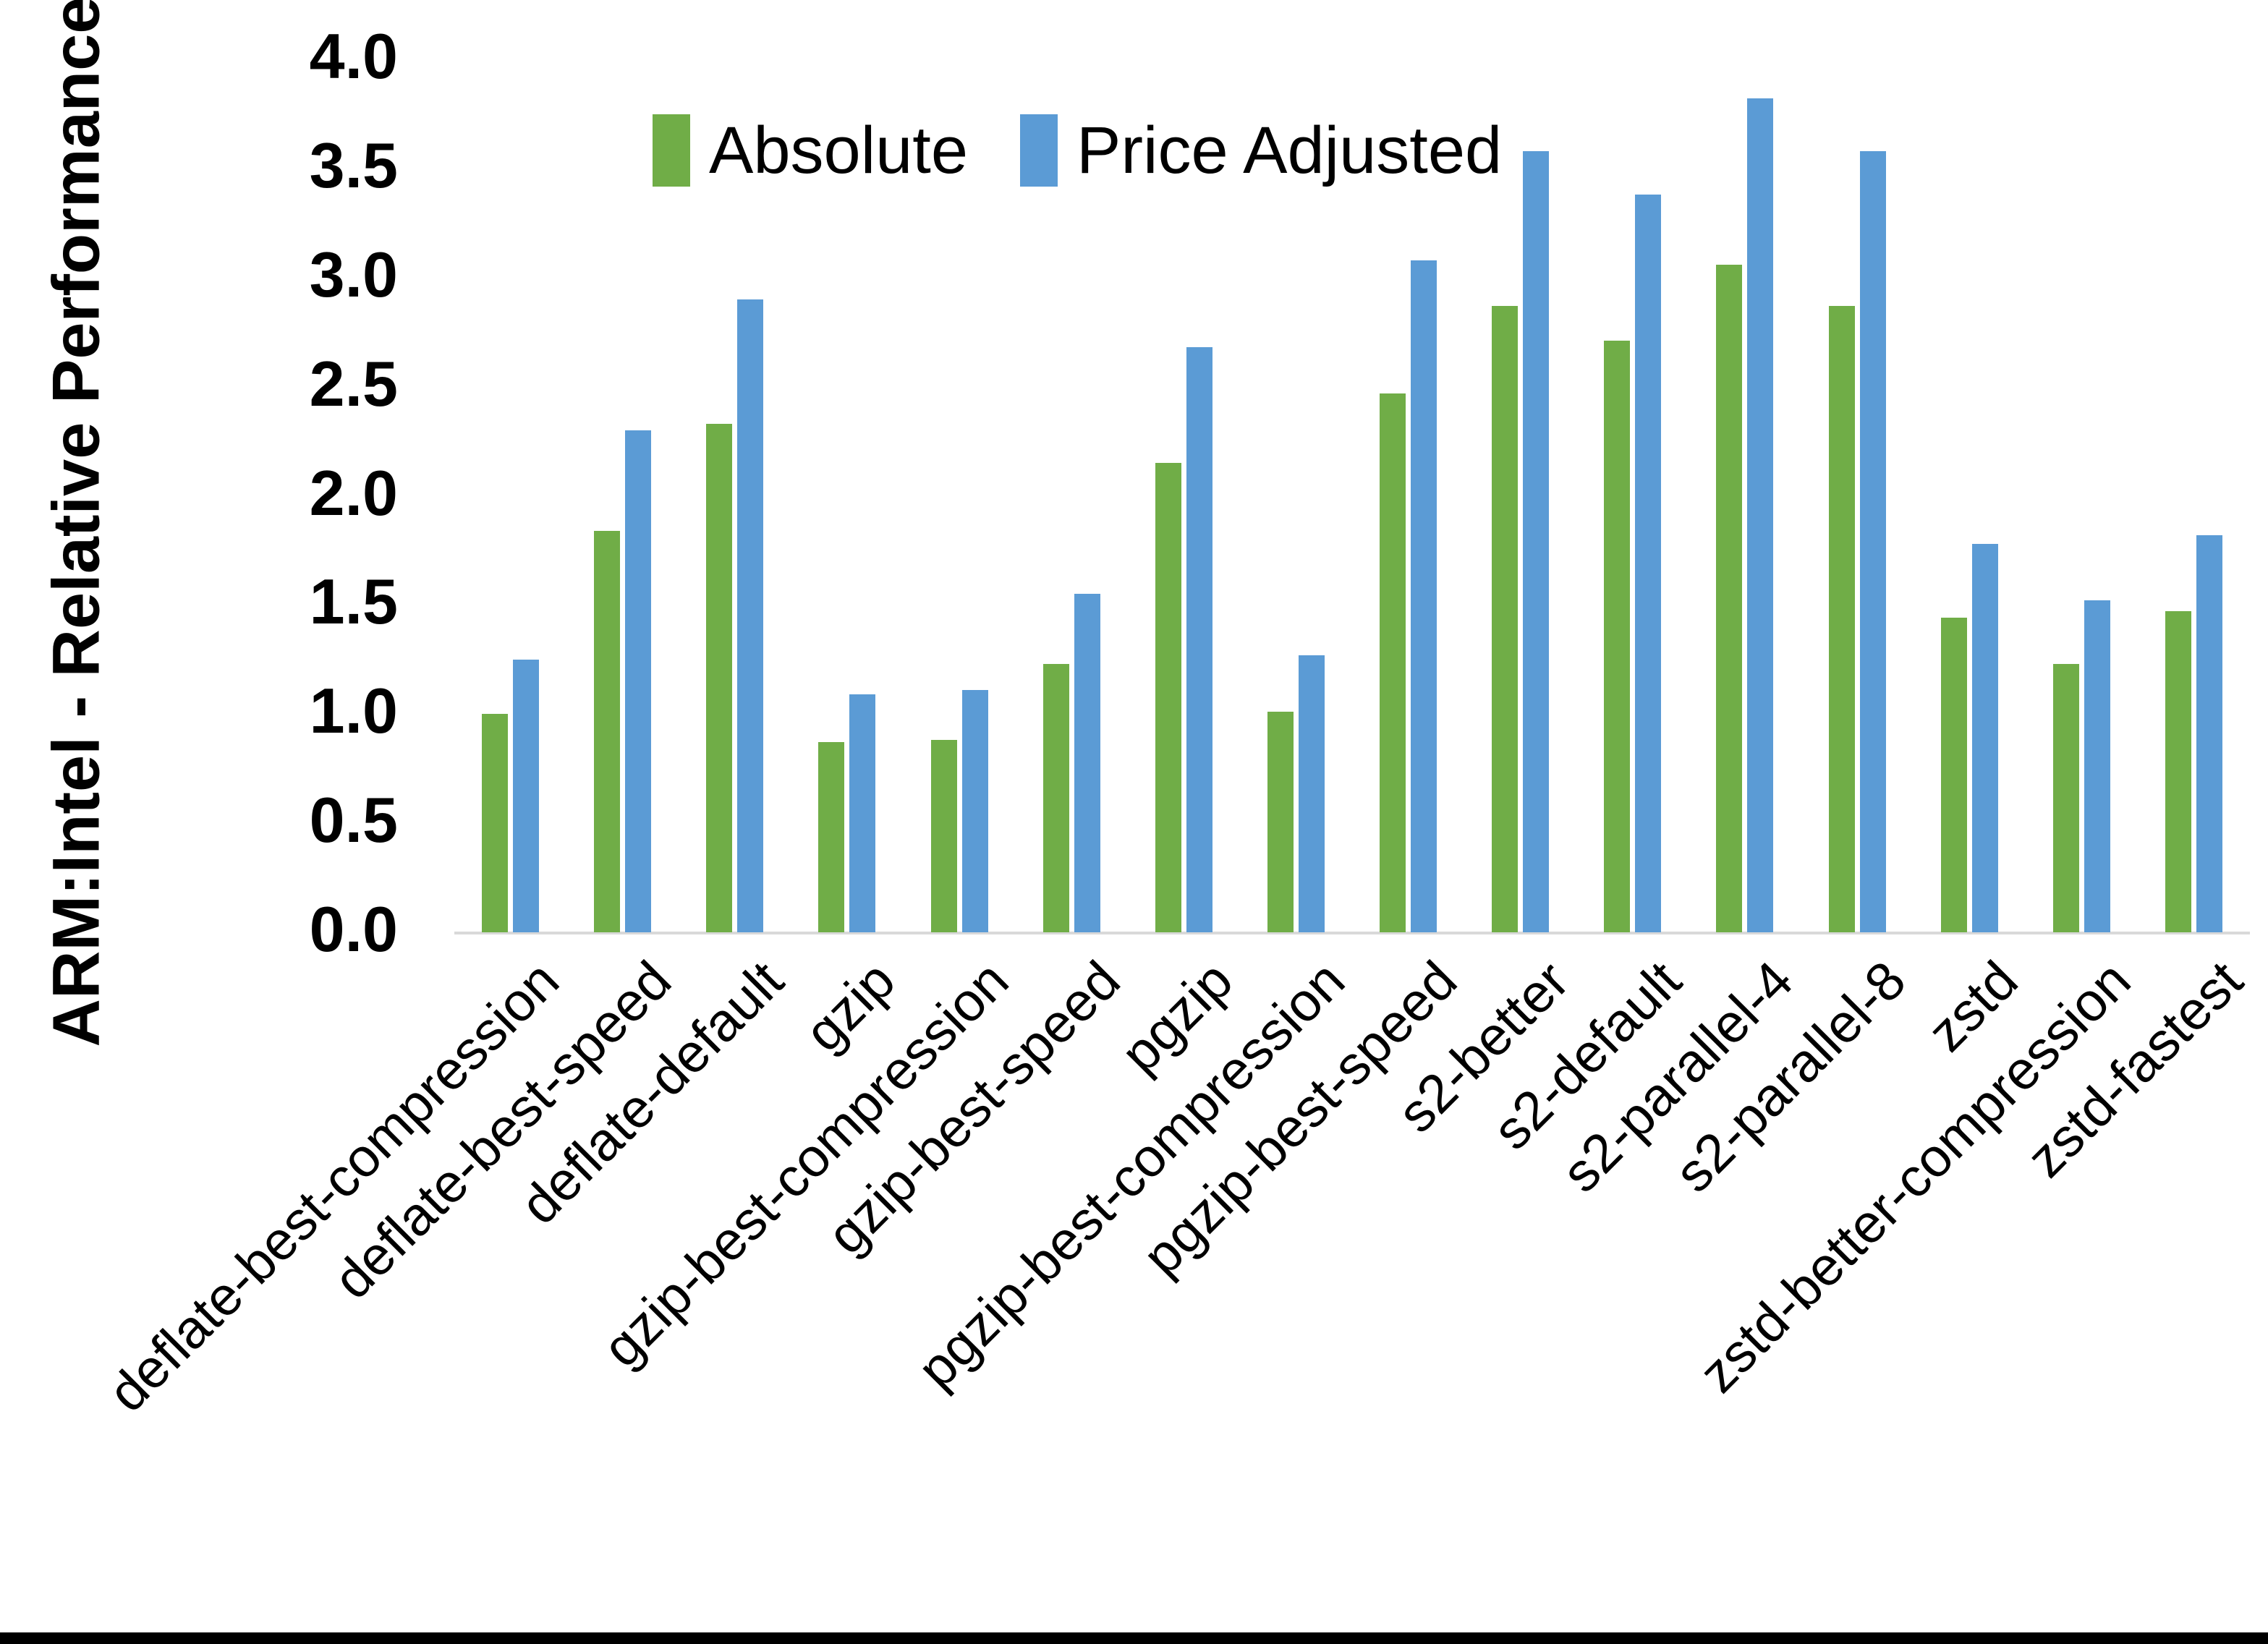  I want to click on bar-absolute-pgzip-best-speed, so click(1393, 662).